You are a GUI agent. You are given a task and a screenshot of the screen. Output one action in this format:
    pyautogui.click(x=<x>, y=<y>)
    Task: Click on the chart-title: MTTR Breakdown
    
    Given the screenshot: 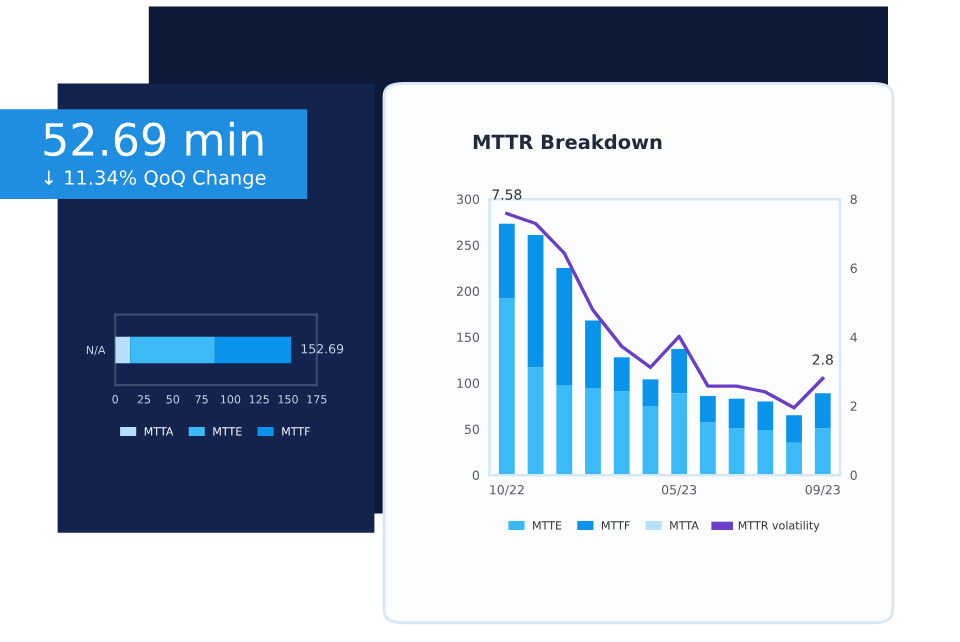 What is the action you would take?
    pyautogui.click(x=567, y=142)
    